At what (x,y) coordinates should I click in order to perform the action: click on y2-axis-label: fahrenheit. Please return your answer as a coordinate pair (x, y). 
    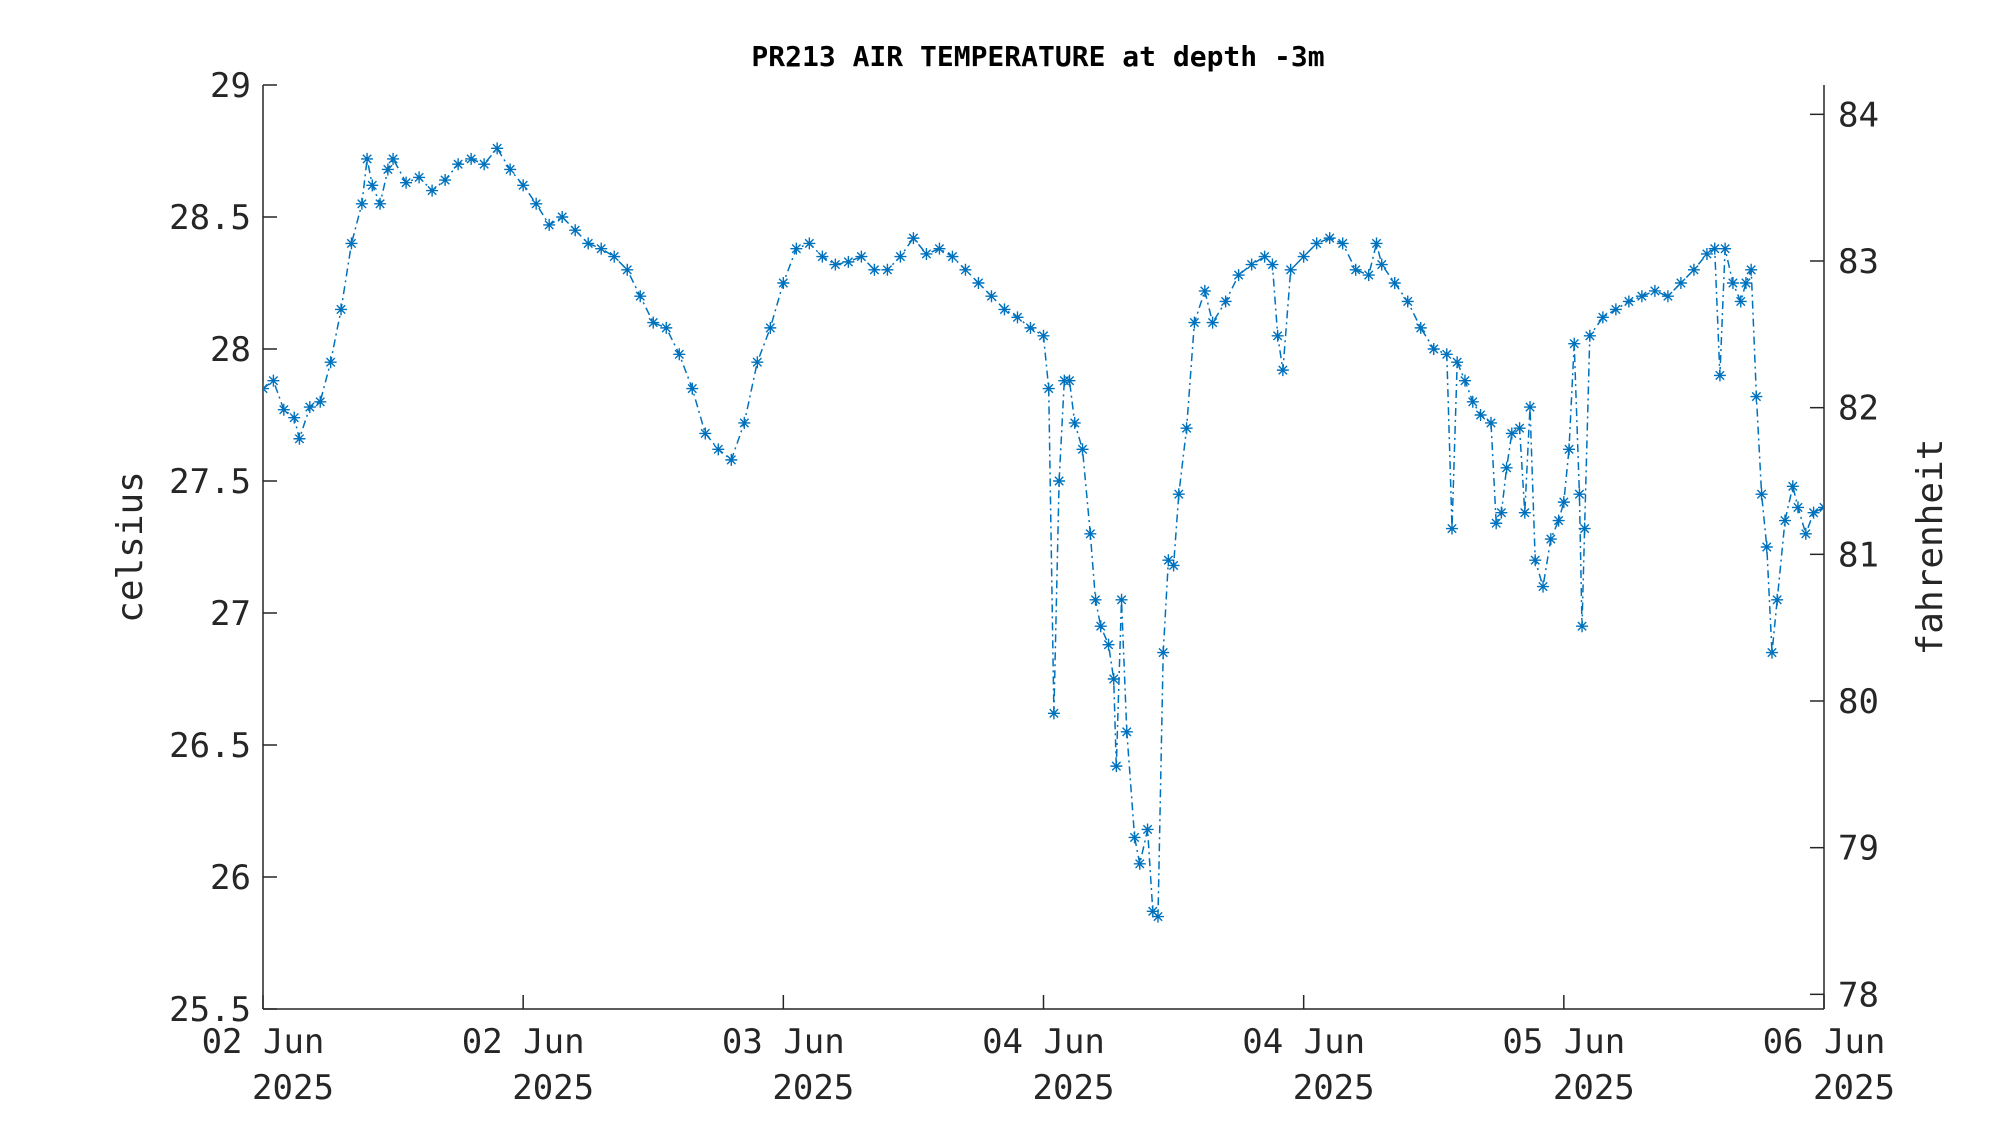
    Looking at the image, I should click on (1930, 547).